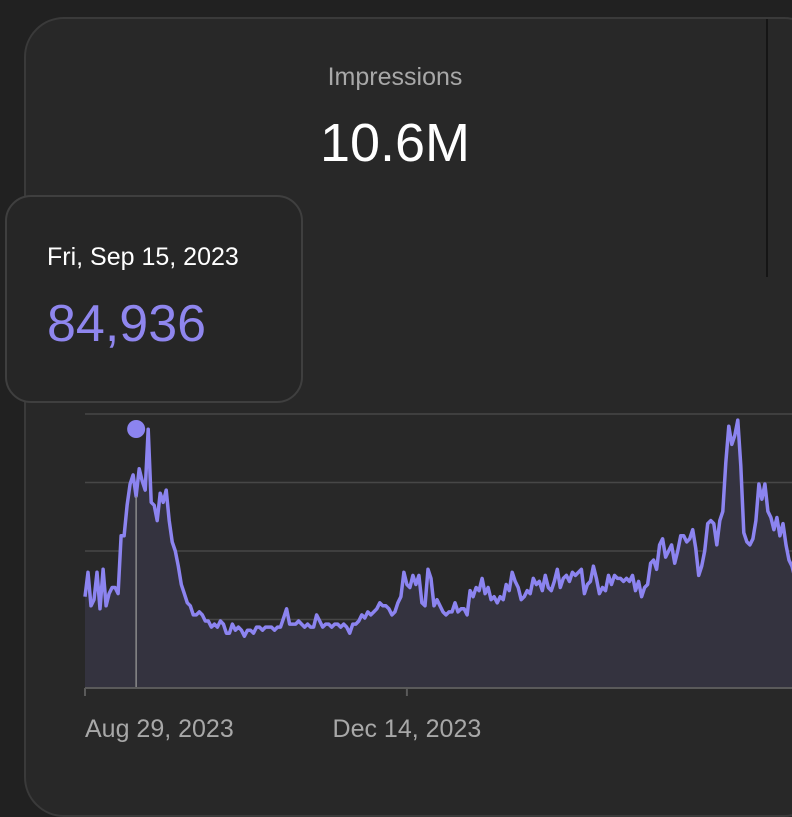 The image size is (792, 817). Describe the element at coordinates (395, 77) in the screenshot. I see `metric-label: Impressions` at that location.